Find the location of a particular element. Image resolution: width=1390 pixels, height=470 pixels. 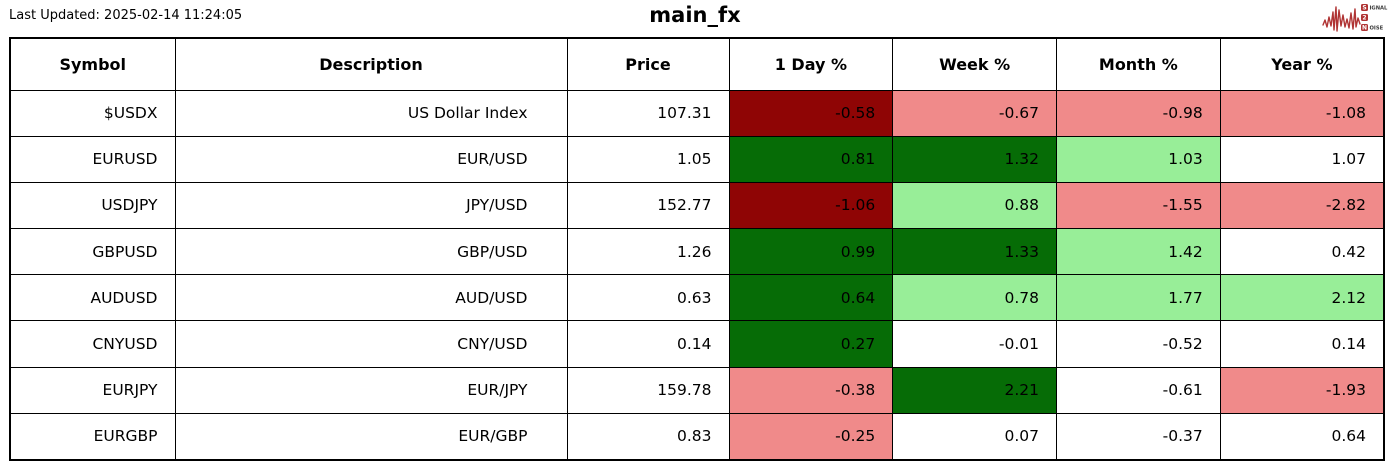

pct-year-cell: 2.12 is located at coordinates (1302, 298).